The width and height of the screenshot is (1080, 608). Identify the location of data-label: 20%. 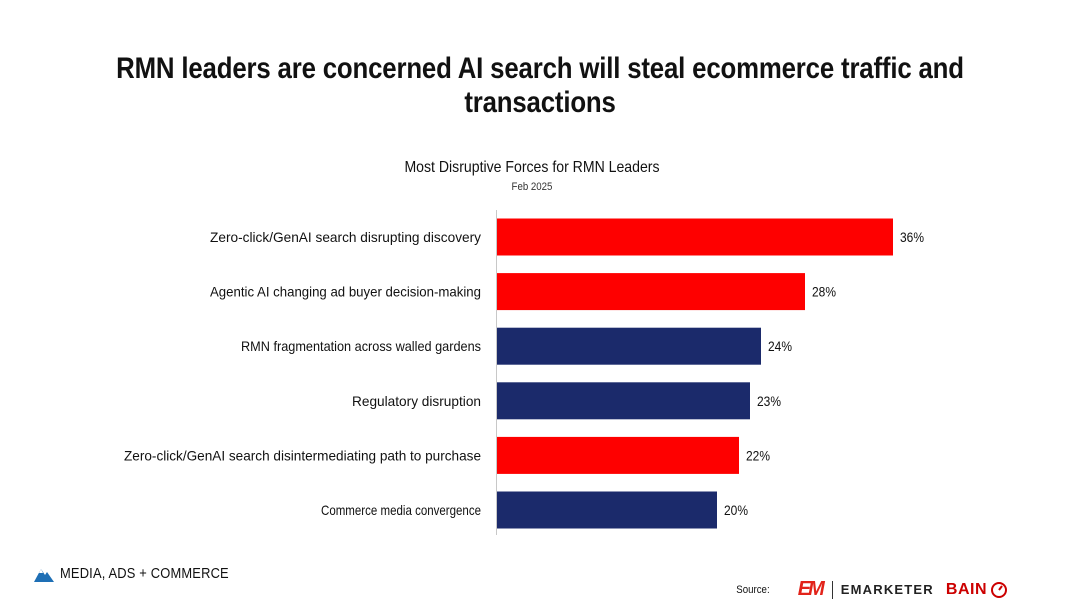
(736, 510).